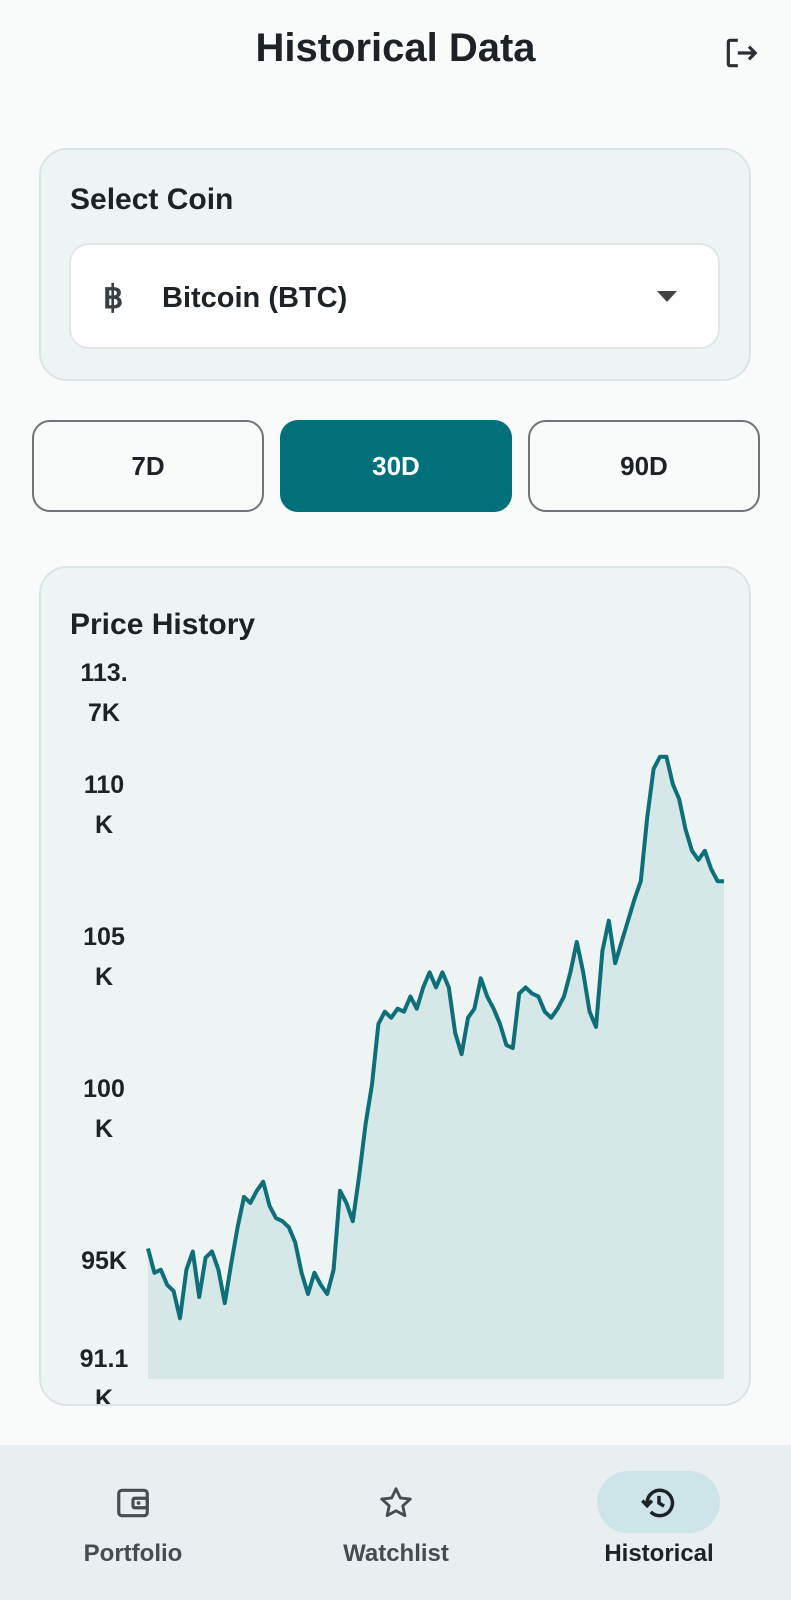 This screenshot has width=791, height=1600. What do you see at coordinates (133, 1553) in the screenshot?
I see `nav-label: Portfolio` at bounding box center [133, 1553].